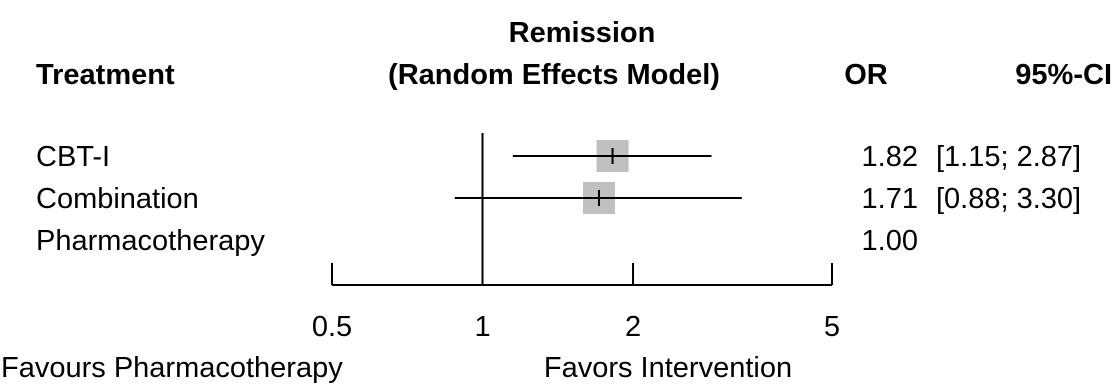 The height and width of the screenshot is (388, 1116). What do you see at coordinates (172, 368) in the screenshot?
I see `favours-left-label: Favours Pharmacotherapy` at bounding box center [172, 368].